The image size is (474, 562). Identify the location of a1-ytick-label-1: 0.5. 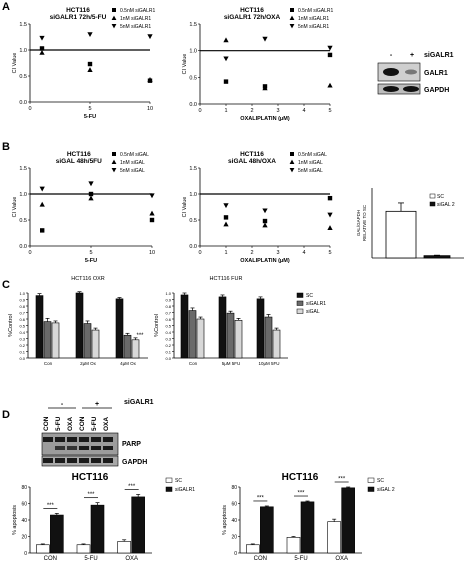
(23, 77).